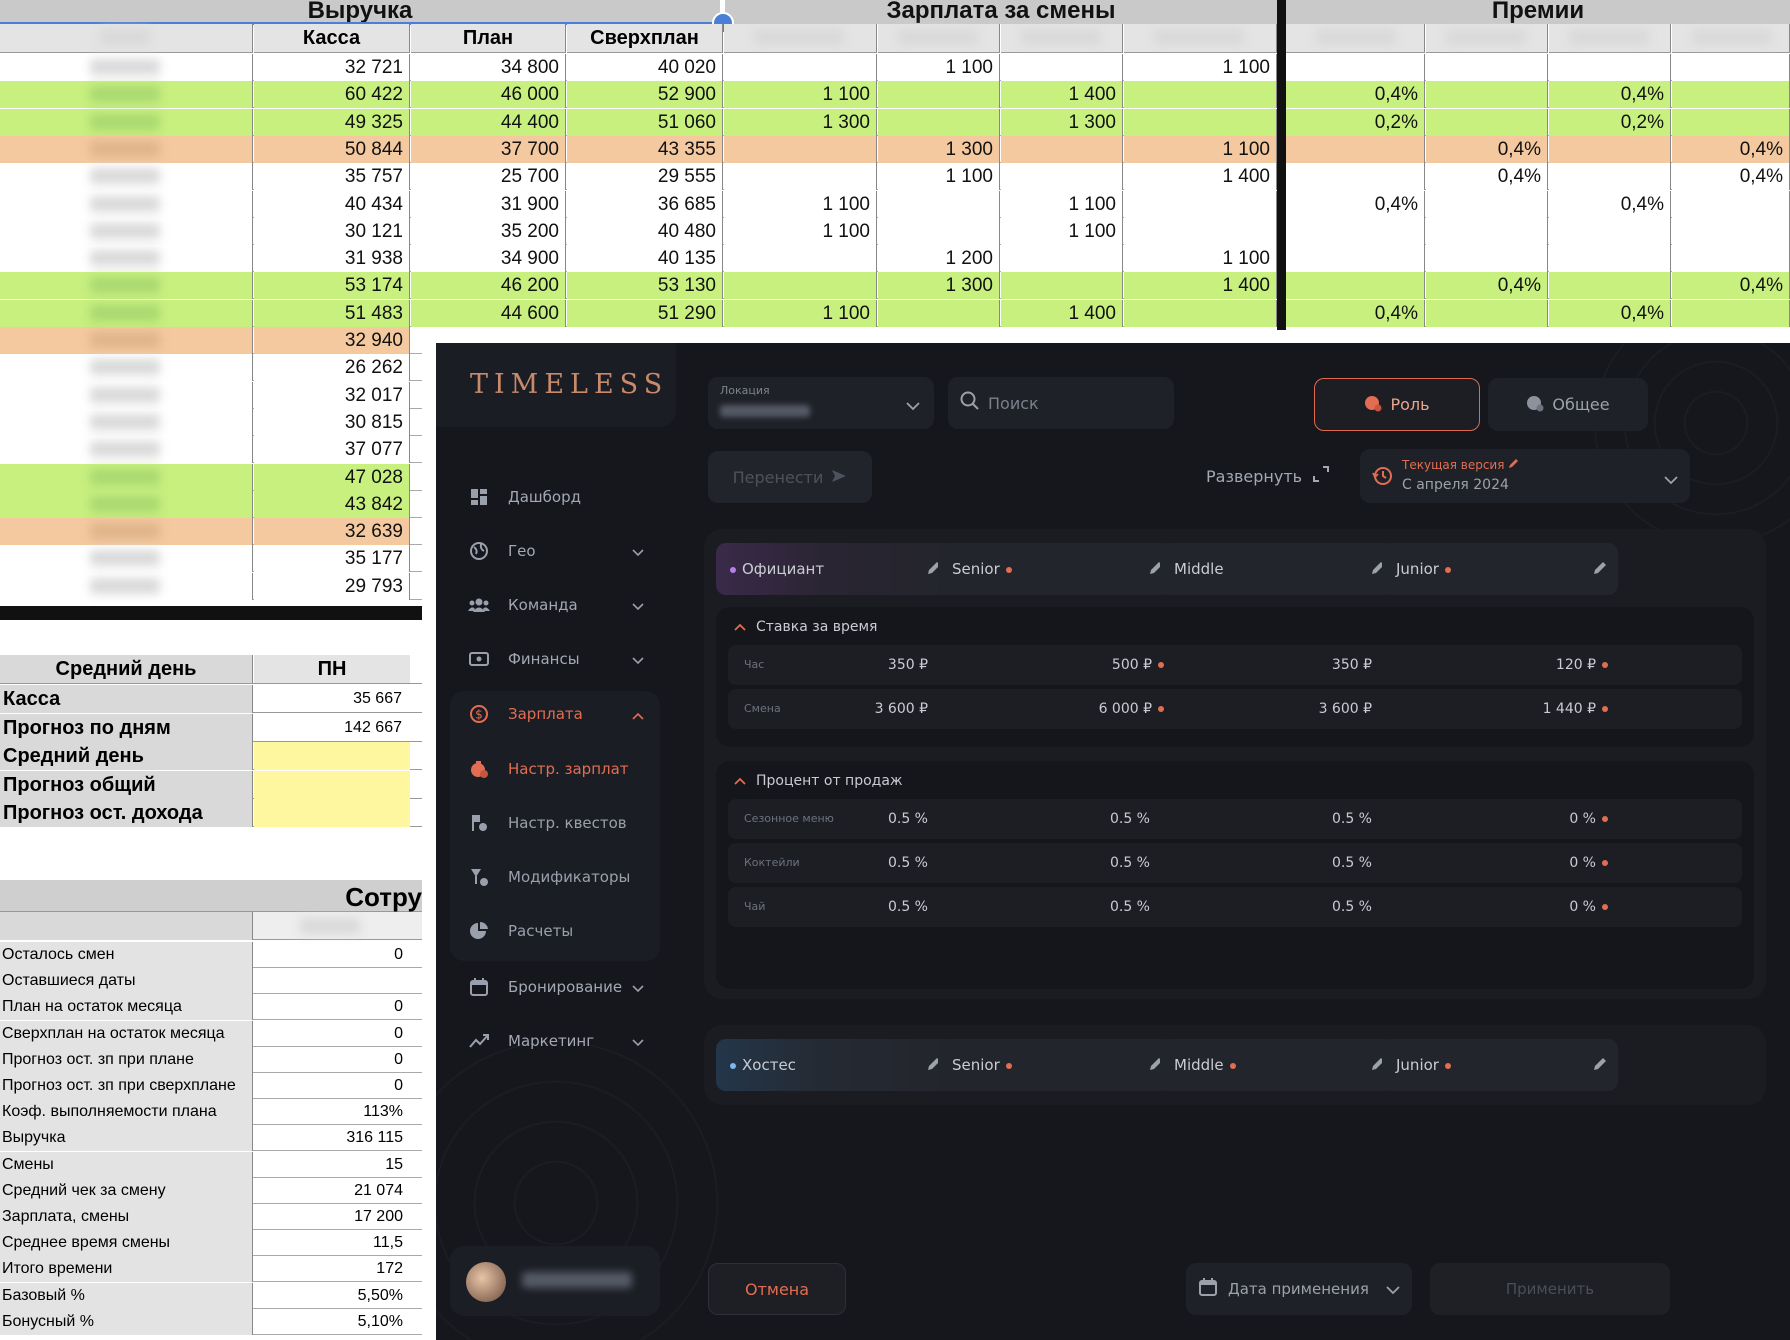 The height and width of the screenshot is (1340, 1790). What do you see at coordinates (555, 605) in the screenshot?
I see `nav-team: Команда` at bounding box center [555, 605].